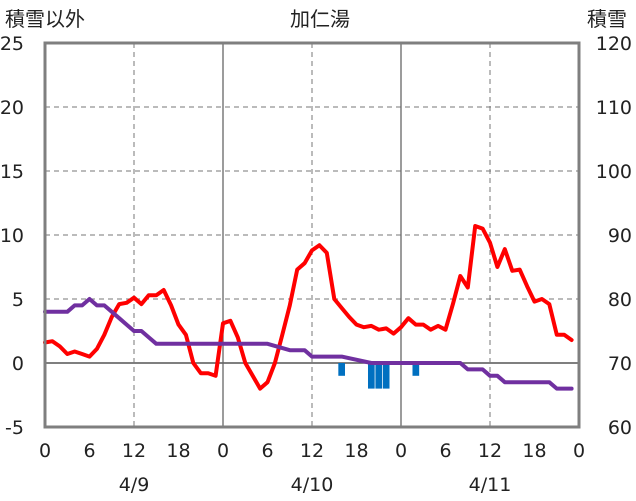 The height and width of the screenshot is (501, 636). What do you see at coordinates (18, 300) in the screenshot?
I see `y-left-tick-label: 5` at bounding box center [18, 300].